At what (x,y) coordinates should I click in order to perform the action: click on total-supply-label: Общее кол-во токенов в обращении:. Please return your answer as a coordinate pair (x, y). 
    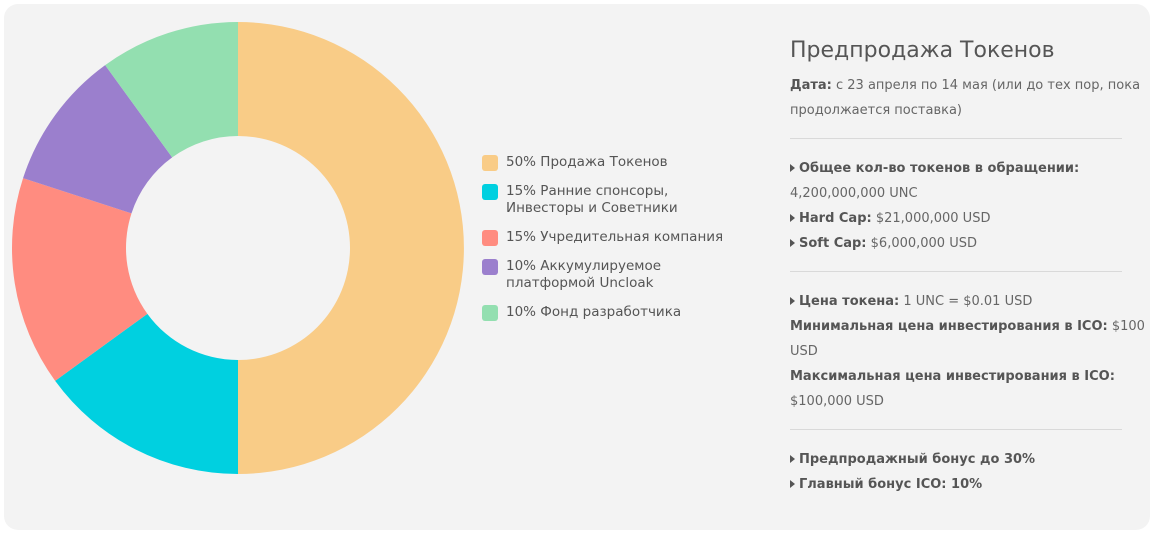
    Looking at the image, I should click on (939, 168).